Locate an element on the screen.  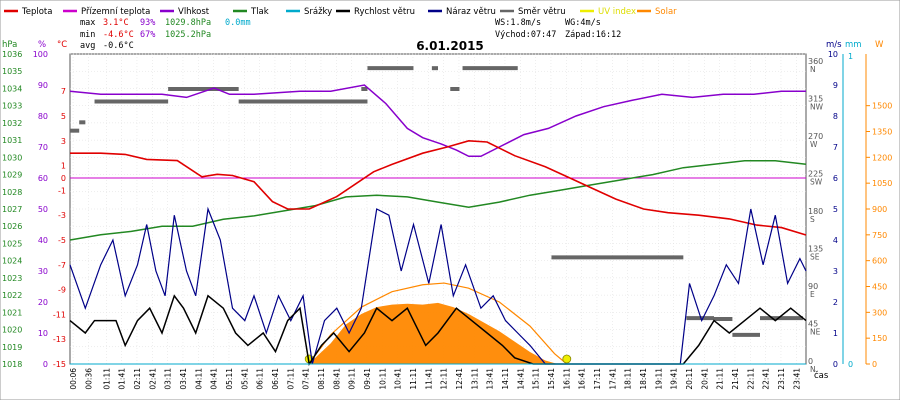
x-tick-label: 02:41 is located at coordinates (152, 379).